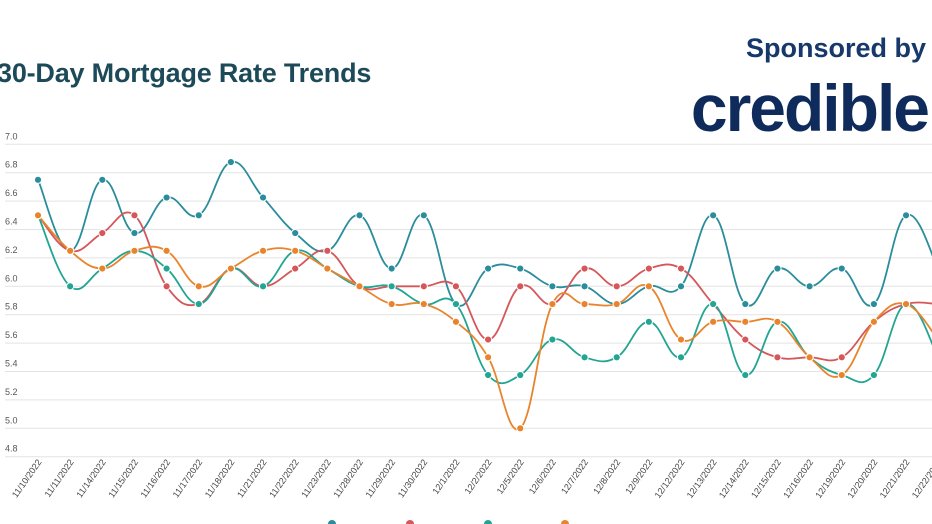  I want to click on y-tick-label: 5.6, so click(11, 335).